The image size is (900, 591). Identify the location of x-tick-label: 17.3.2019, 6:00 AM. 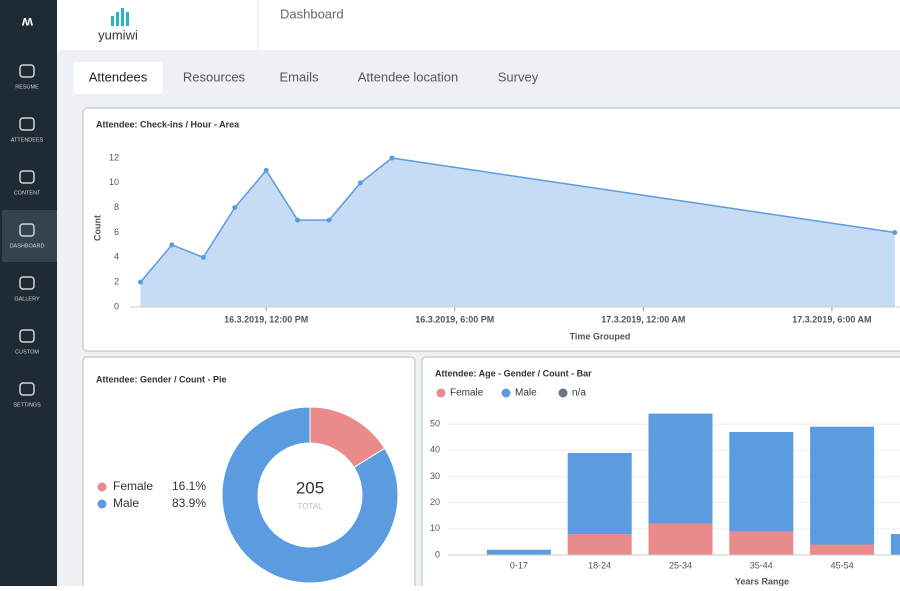
(831, 319).